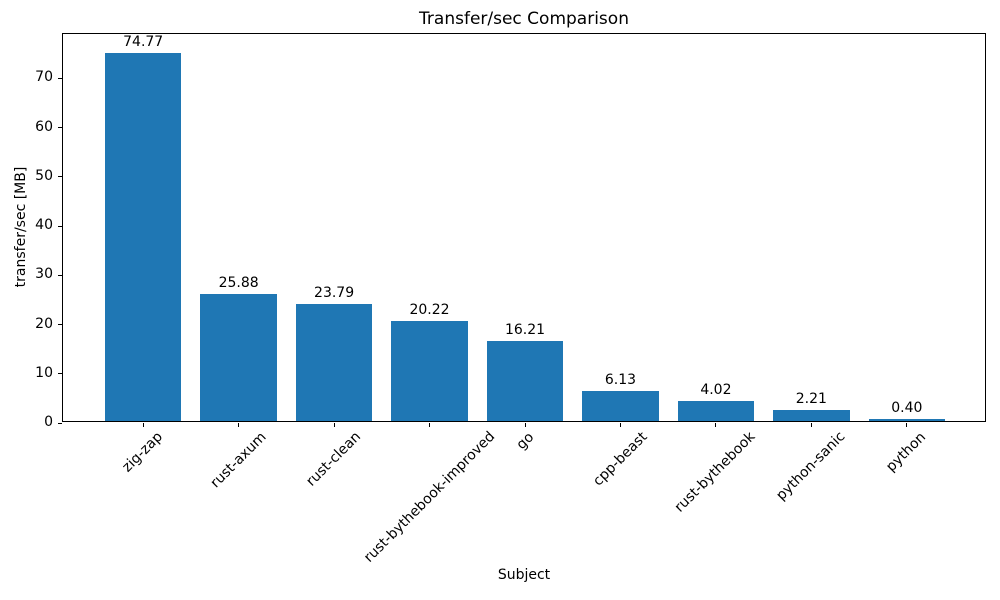  Describe the element at coordinates (525, 381) in the screenshot. I see `bar-go` at that location.